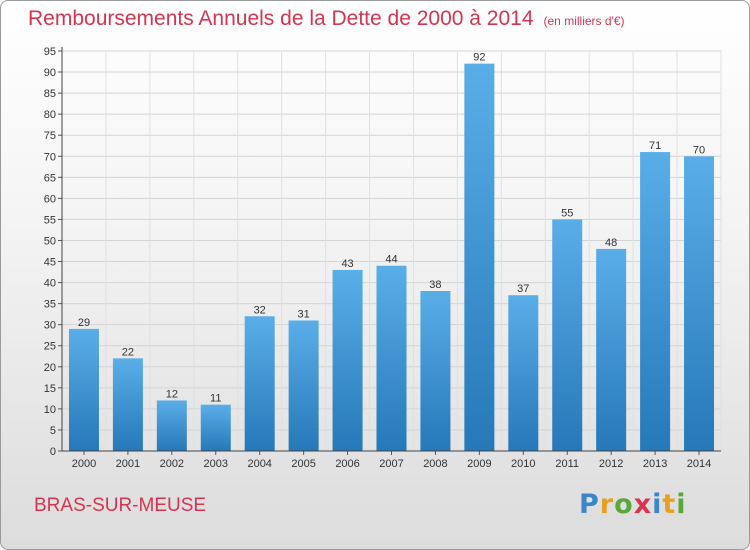 The image size is (750, 550). What do you see at coordinates (699, 464) in the screenshot?
I see `x-tick-label: 2014` at bounding box center [699, 464].